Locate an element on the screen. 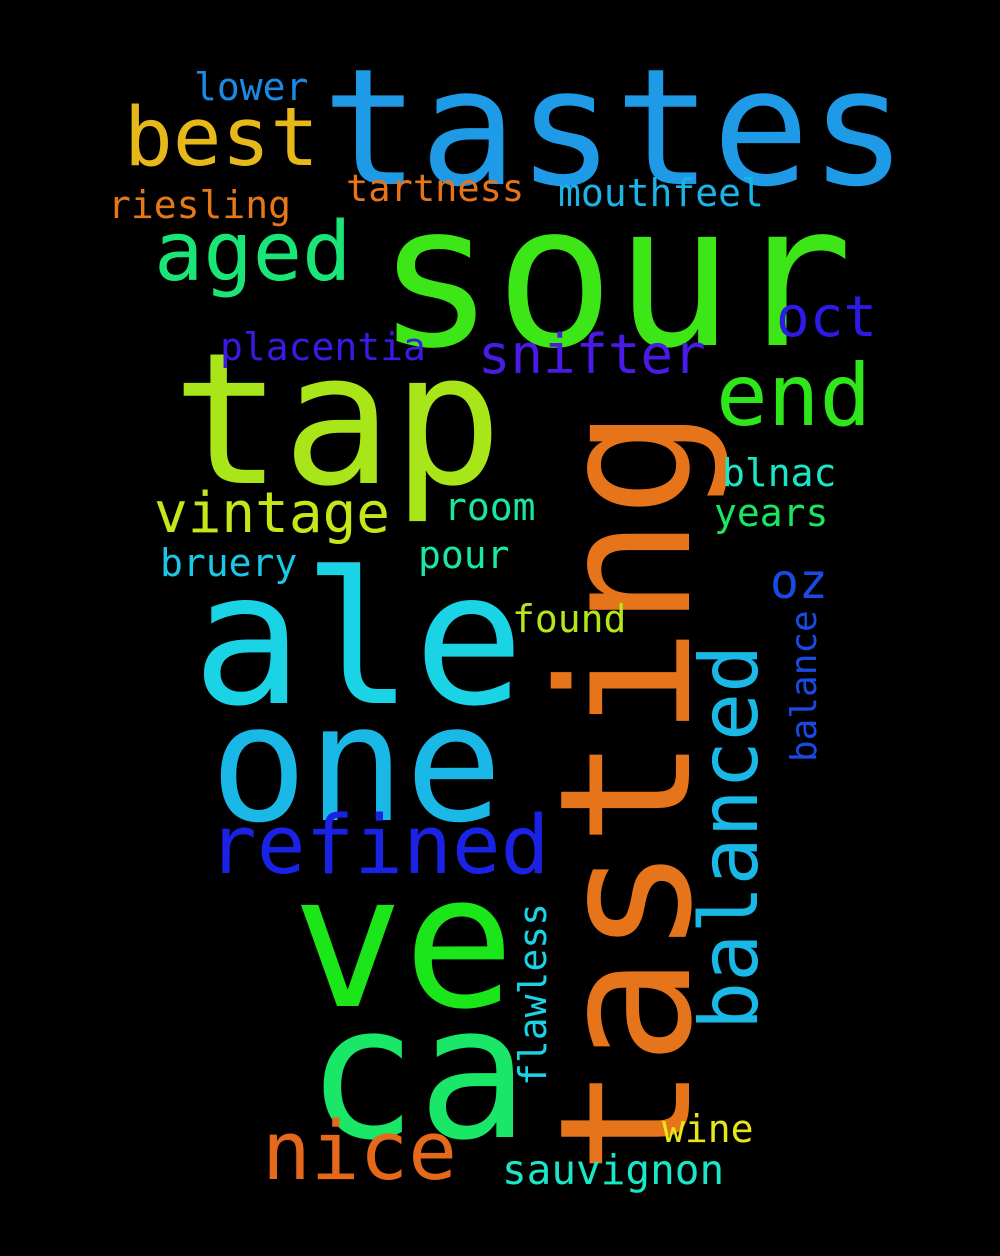 This screenshot has height=1256, width=1000. word-end: end is located at coordinates (794, 396).